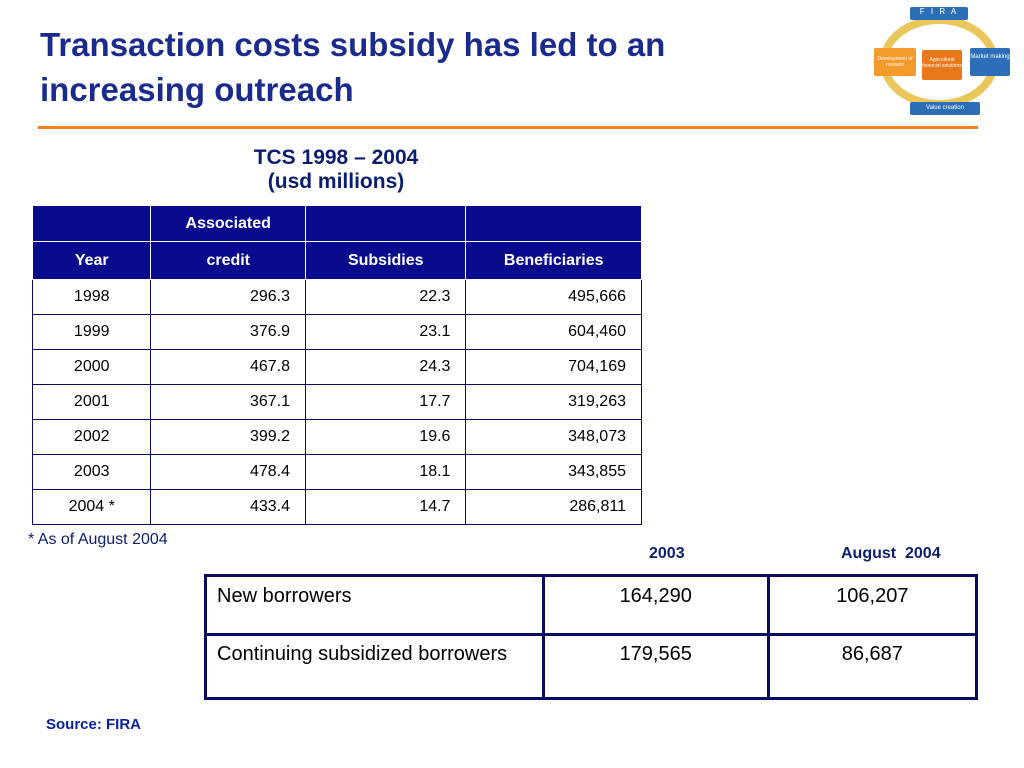 The height and width of the screenshot is (768, 1024). I want to click on borrowers-header-2003: 2003, so click(667, 553).